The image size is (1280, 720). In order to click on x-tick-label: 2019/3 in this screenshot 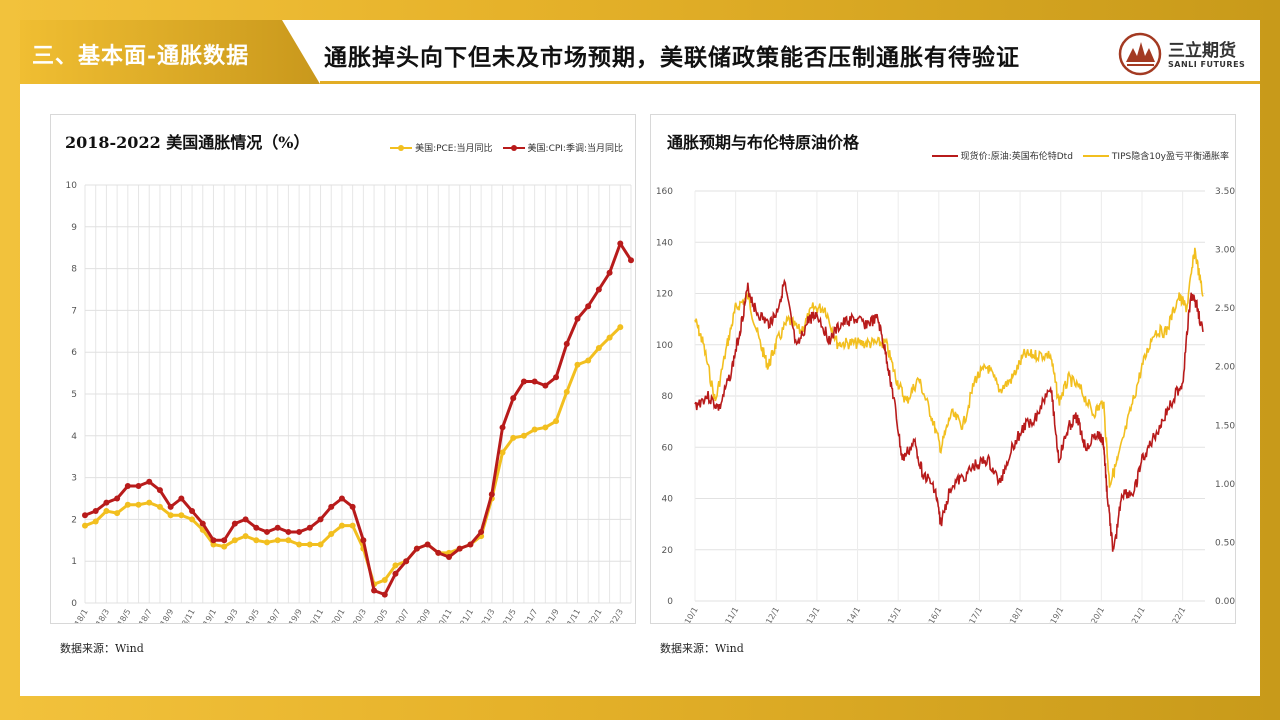, I will do `click(229, 616)`.